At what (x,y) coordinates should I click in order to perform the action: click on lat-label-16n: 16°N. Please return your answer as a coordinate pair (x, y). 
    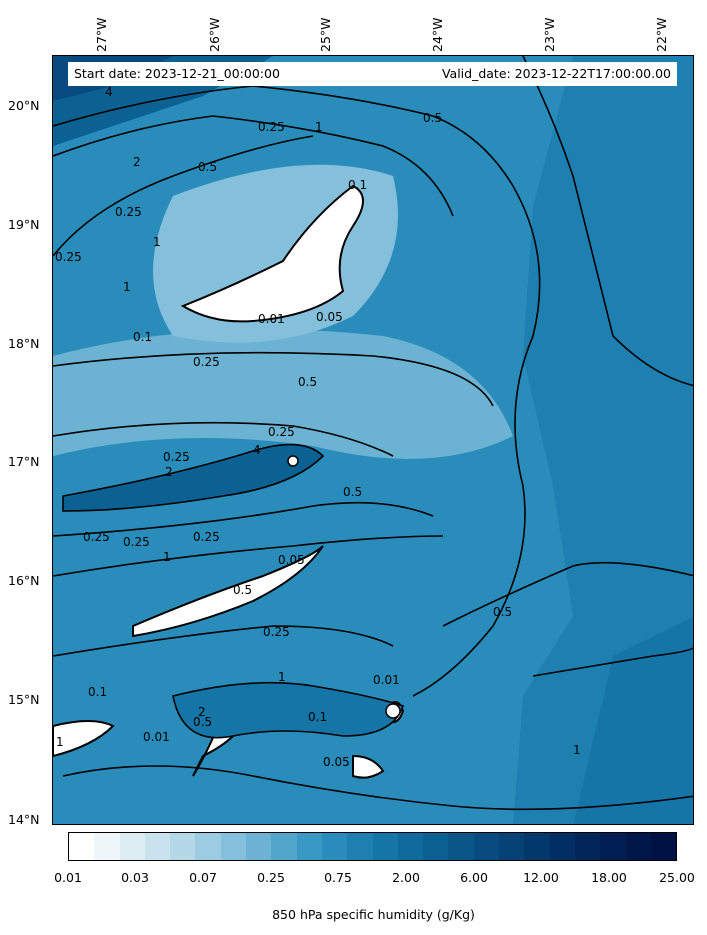
    Looking at the image, I should click on (24, 580).